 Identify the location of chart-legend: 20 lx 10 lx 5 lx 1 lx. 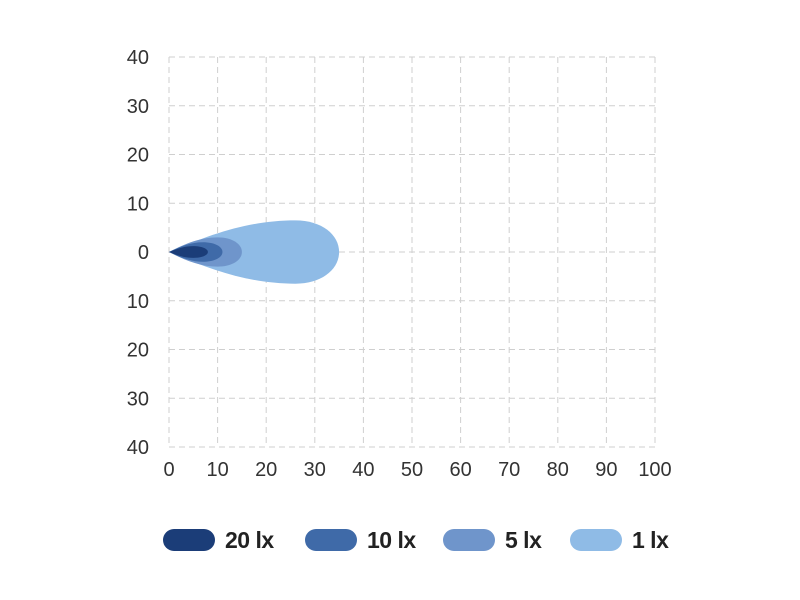
(400, 540).